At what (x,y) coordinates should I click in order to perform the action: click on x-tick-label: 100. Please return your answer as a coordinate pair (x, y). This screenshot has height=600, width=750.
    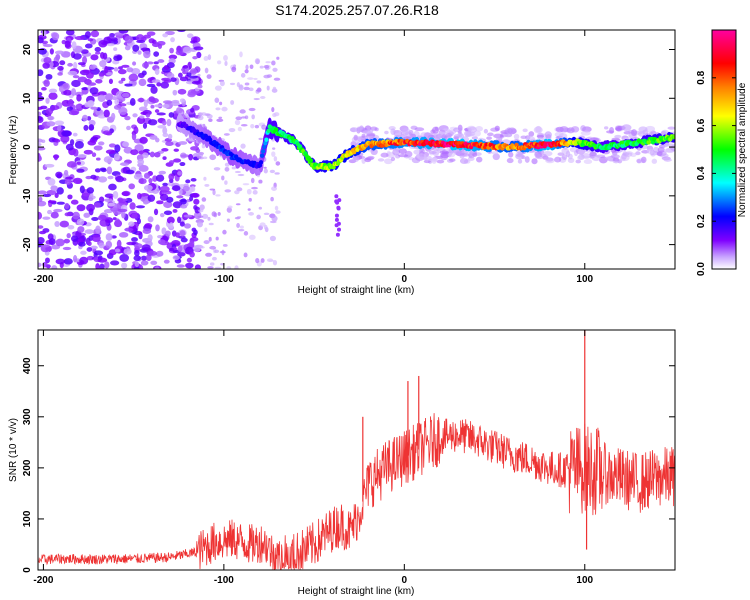
    Looking at the image, I should click on (584, 279).